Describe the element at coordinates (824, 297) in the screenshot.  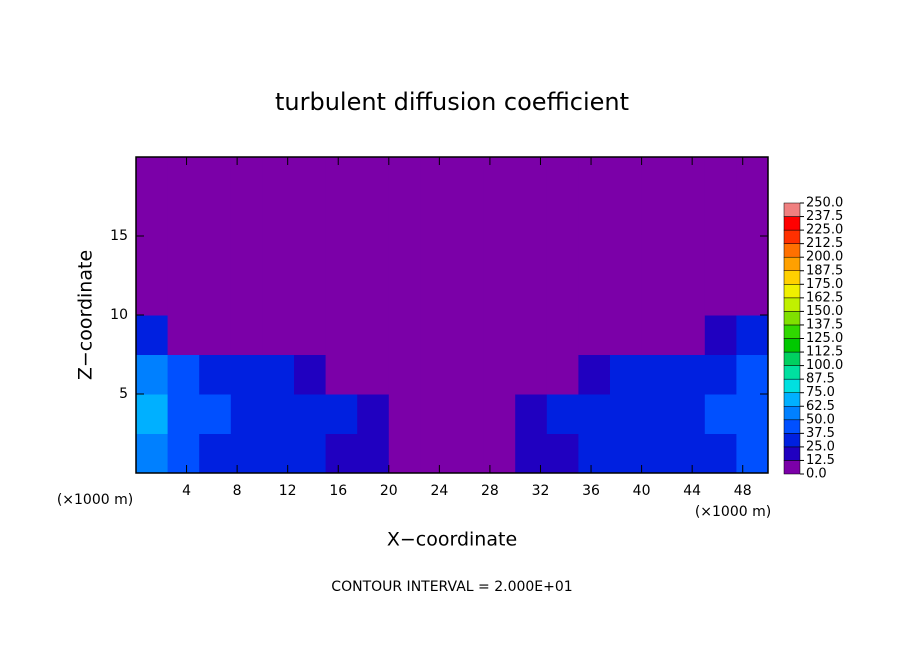
I see `colorbar-label: 162.5` at that location.